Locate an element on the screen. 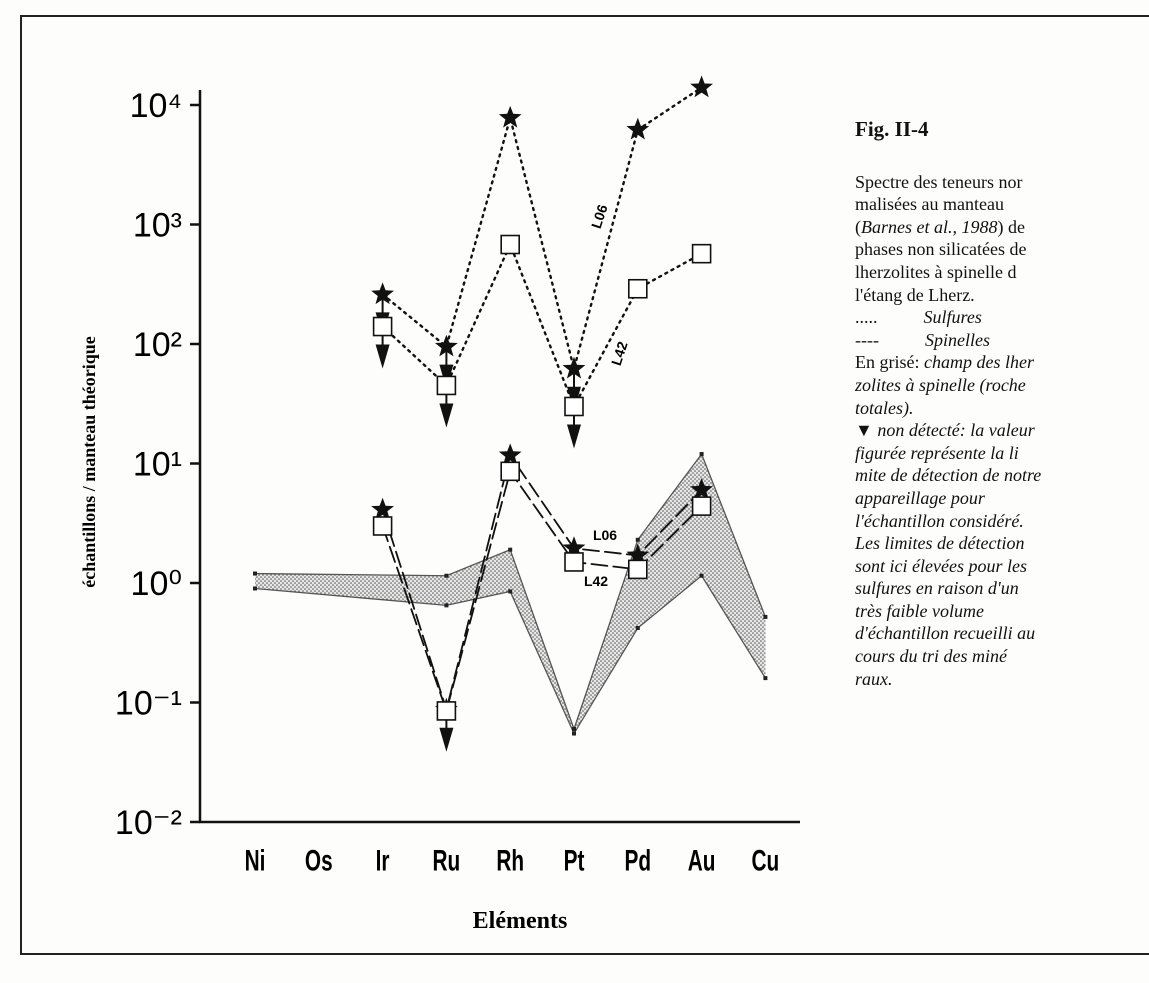  caption-line: figurée représente la li is located at coordinates (1002, 453).